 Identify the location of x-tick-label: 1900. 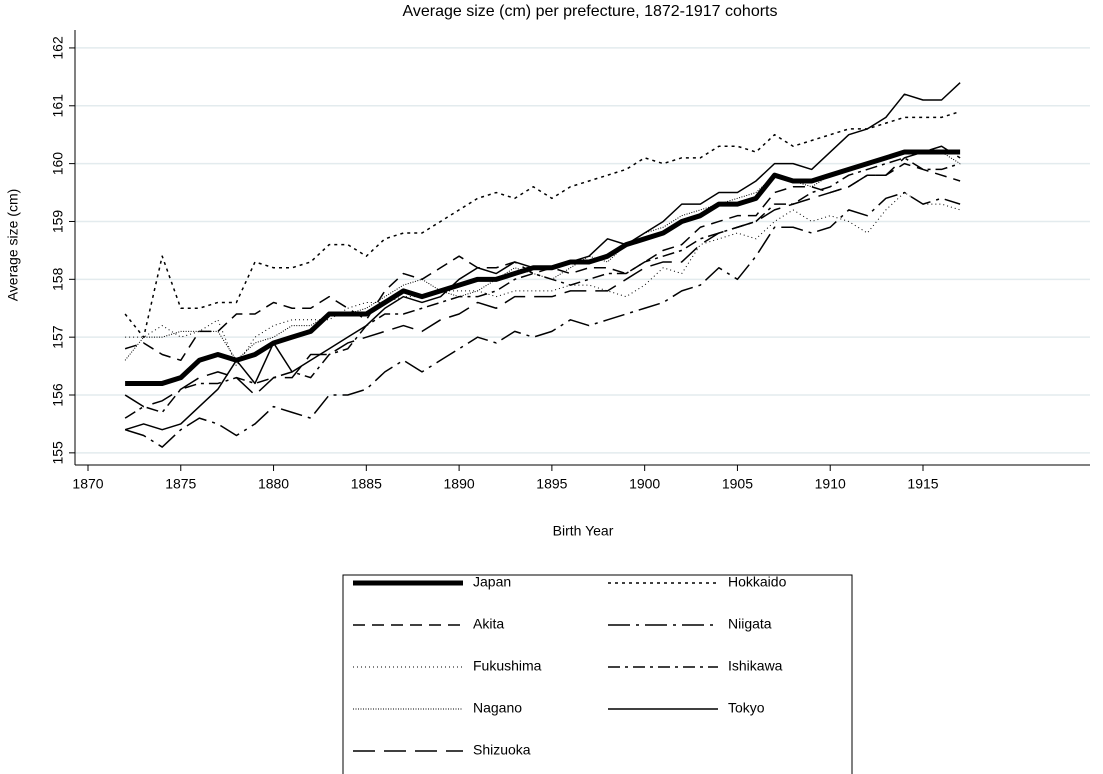
(644, 484).